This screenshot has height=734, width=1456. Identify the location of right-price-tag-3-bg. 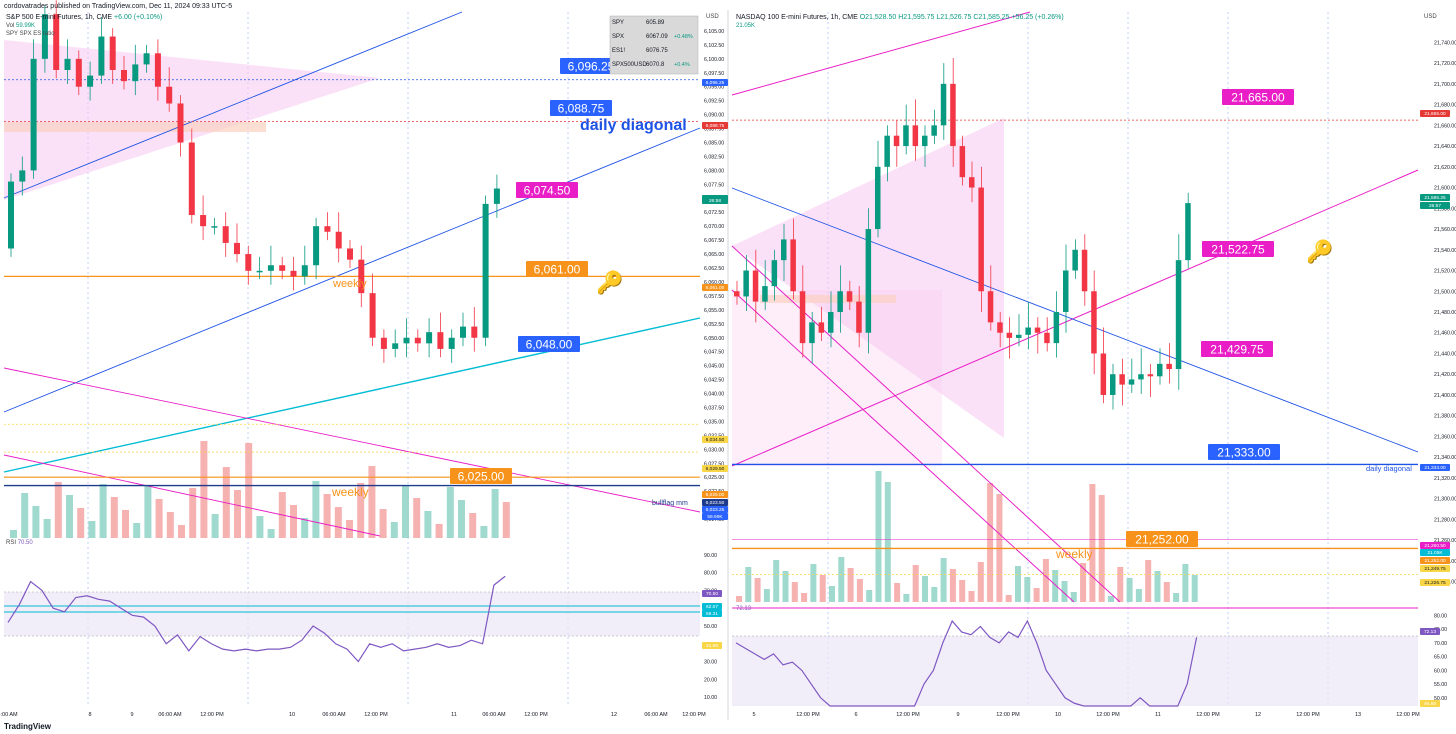
(1435, 467).